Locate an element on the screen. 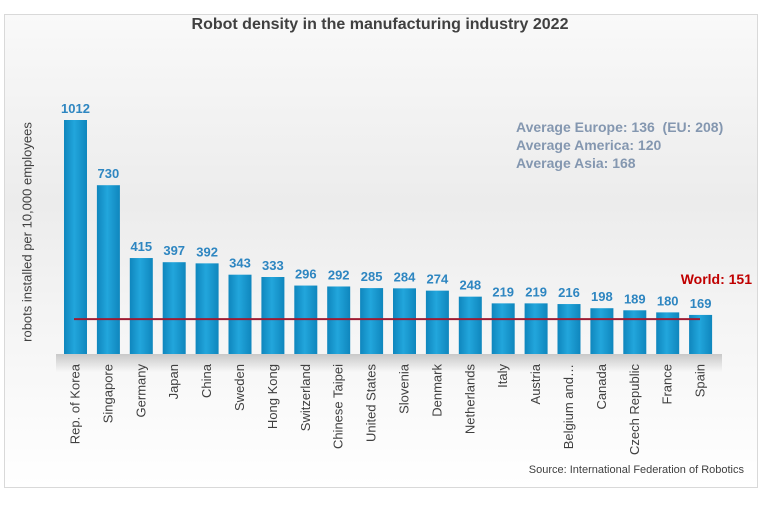  category-tick-label: Rep. of Korea is located at coordinates (75, 403).